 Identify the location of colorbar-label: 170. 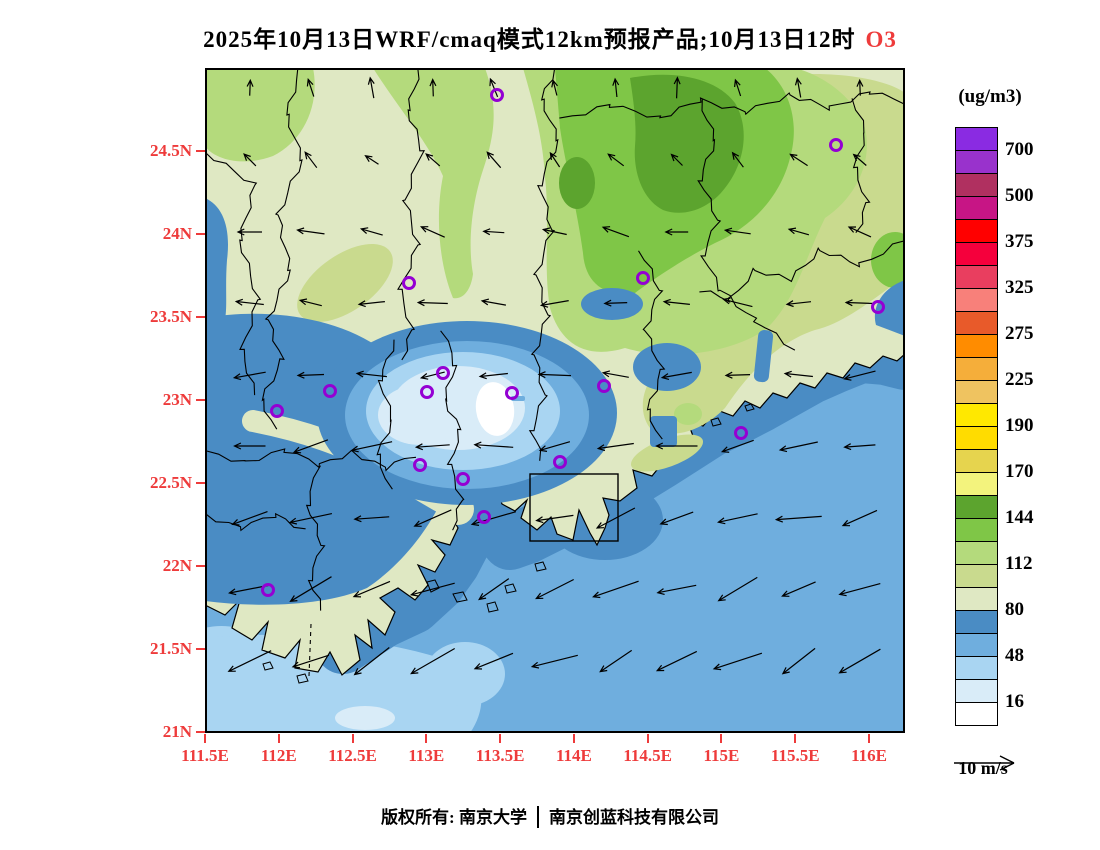
(1019, 471).